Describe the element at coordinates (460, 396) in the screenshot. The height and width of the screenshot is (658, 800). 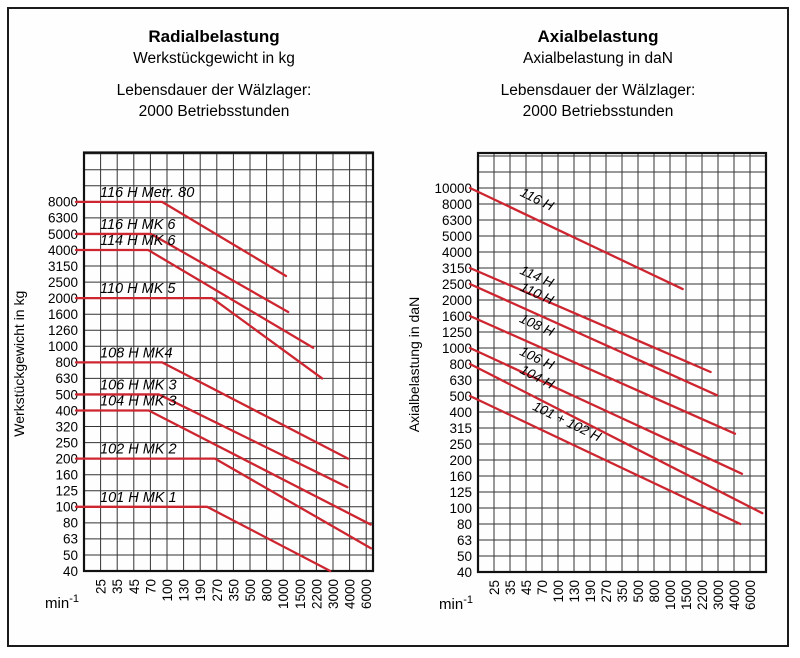
I see `y-tick-label: 500` at that location.